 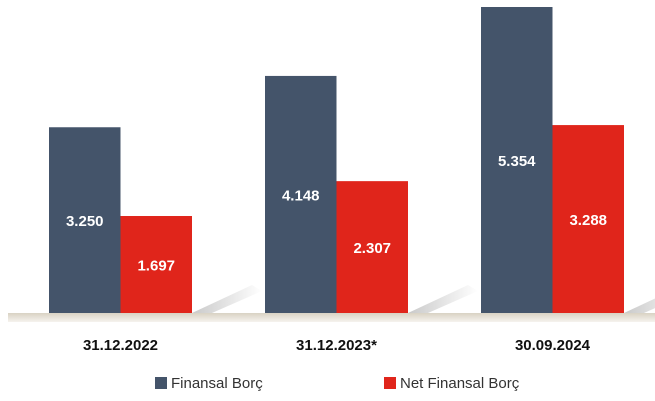 I want to click on legend-label: Net Finansal Borç, so click(x=460, y=383).